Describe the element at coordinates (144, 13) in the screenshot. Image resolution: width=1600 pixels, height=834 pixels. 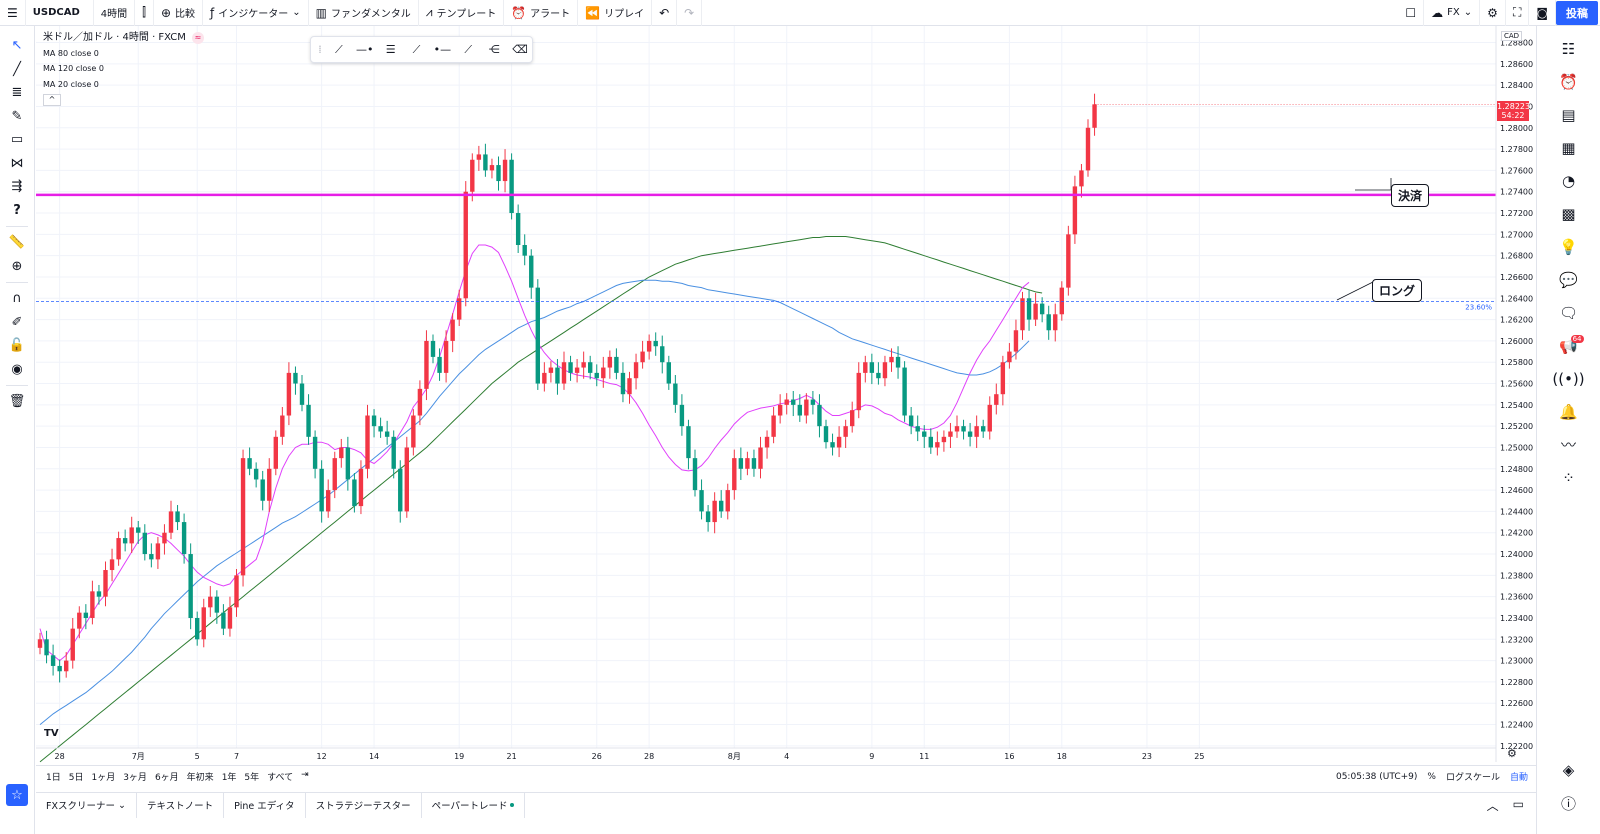
I see `chart-type-button: ⫿` at that location.